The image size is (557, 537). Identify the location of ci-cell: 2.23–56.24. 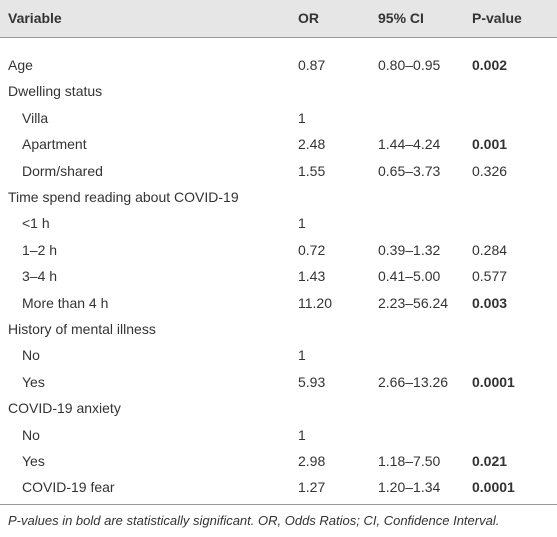
(413, 302).